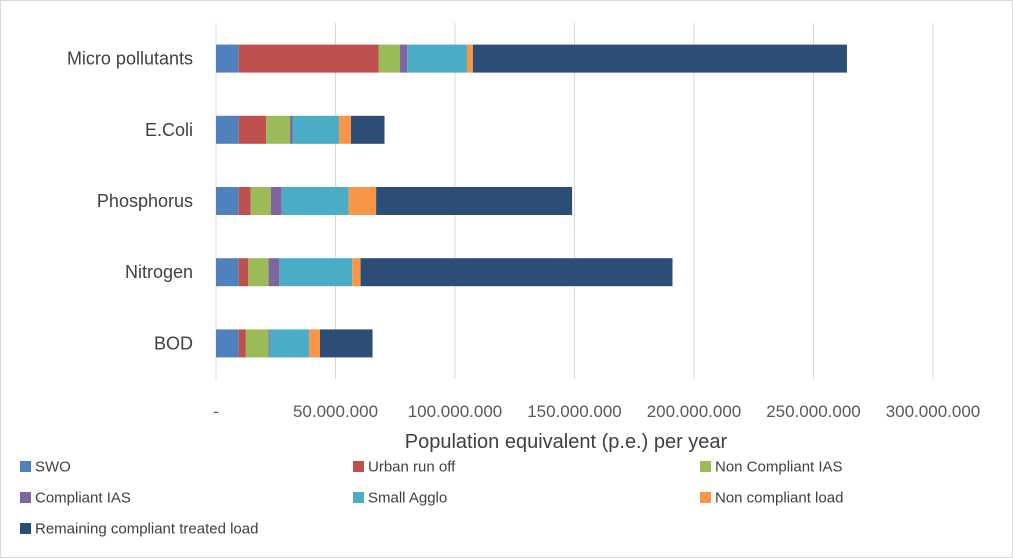 The image size is (1013, 559). I want to click on bar-micro-pollutants-swo, so click(227, 58).